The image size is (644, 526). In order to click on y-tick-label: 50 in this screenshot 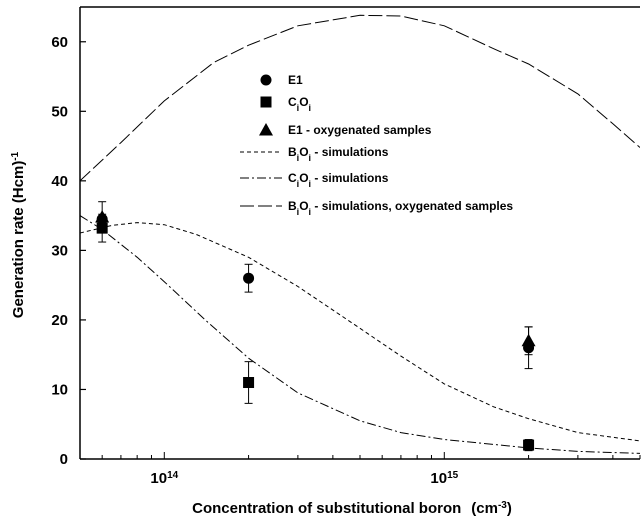, I will do `click(59, 111)`.